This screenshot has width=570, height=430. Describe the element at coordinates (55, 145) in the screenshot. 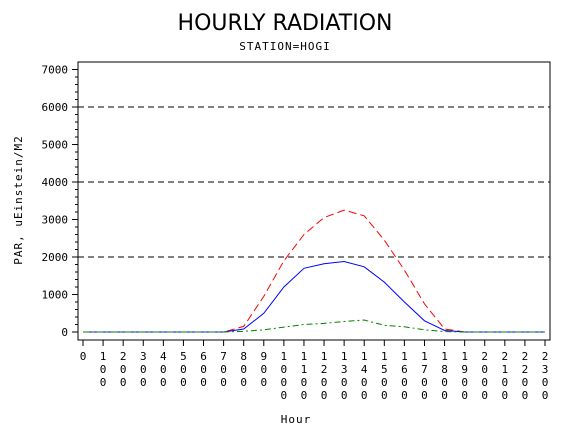

I see `y-tick-label: 5000` at that location.